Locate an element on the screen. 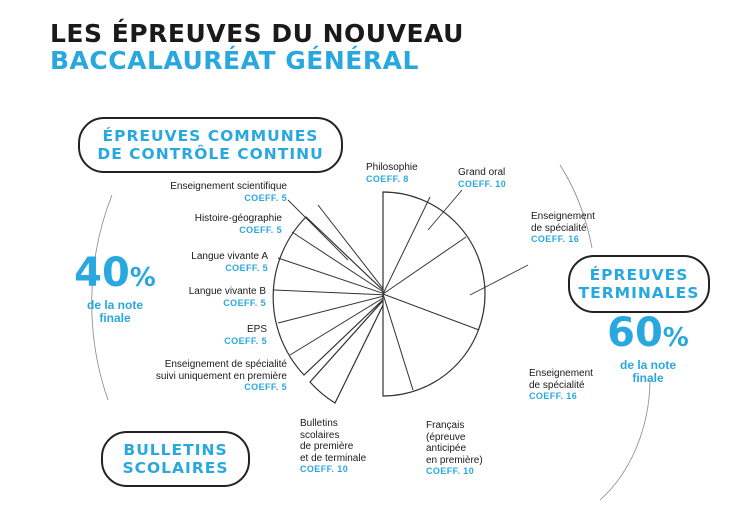 This screenshot has width=753, height=519. share-40-line1: de la note is located at coordinates (114, 305).